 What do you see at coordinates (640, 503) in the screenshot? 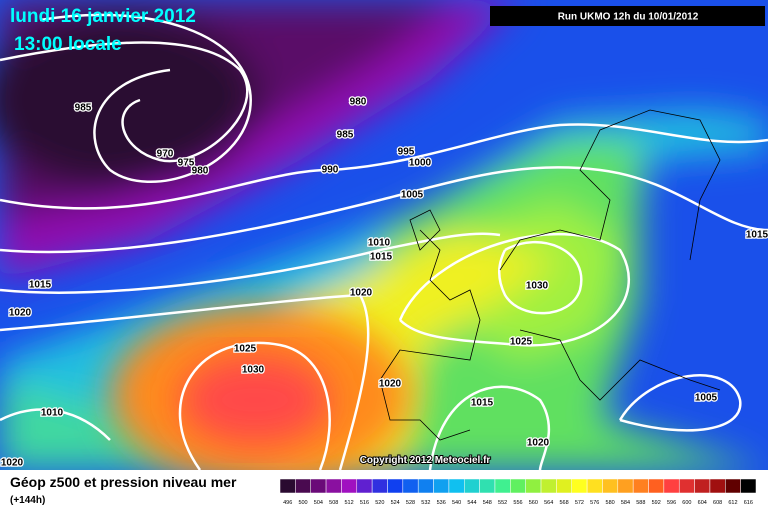
I see `legend-label: 588` at bounding box center [640, 503].